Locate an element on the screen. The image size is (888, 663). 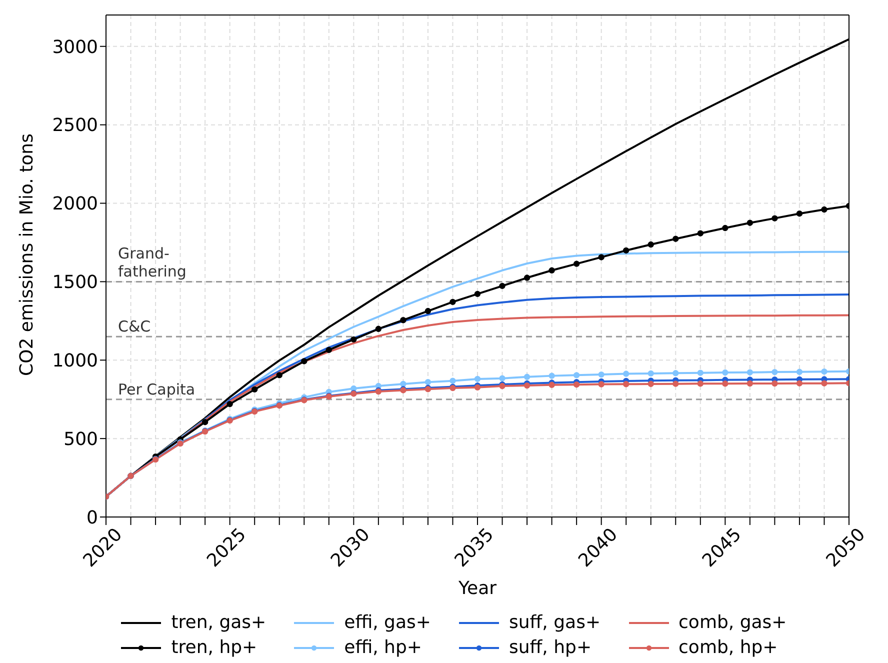
y-tick-label: 1500 is located at coordinates (75, 283).